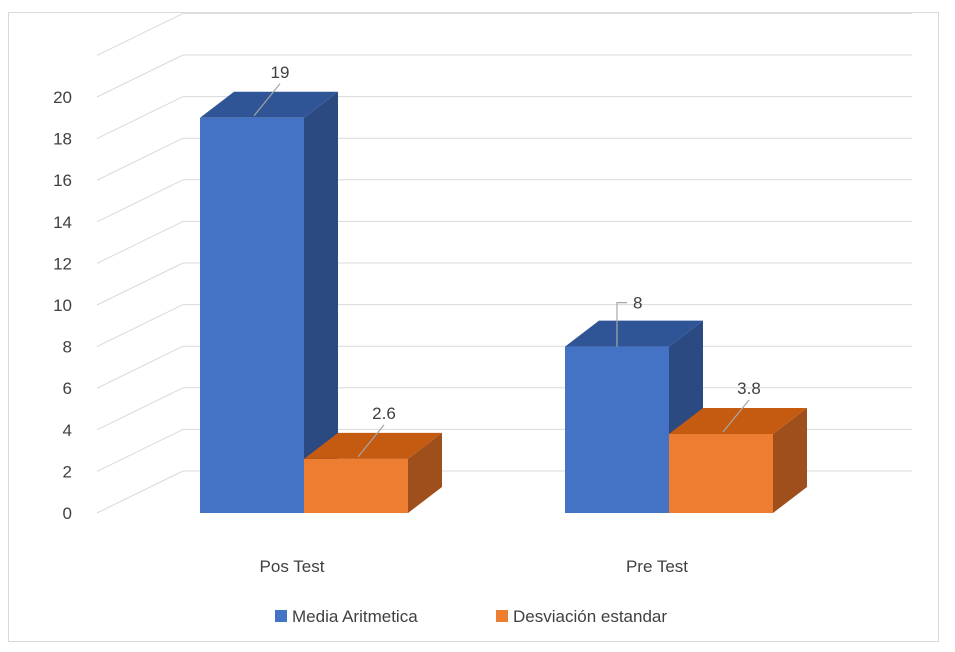  Describe the element at coordinates (67, 513) in the screenshot. I see `y-tick-label: 0` at that location.